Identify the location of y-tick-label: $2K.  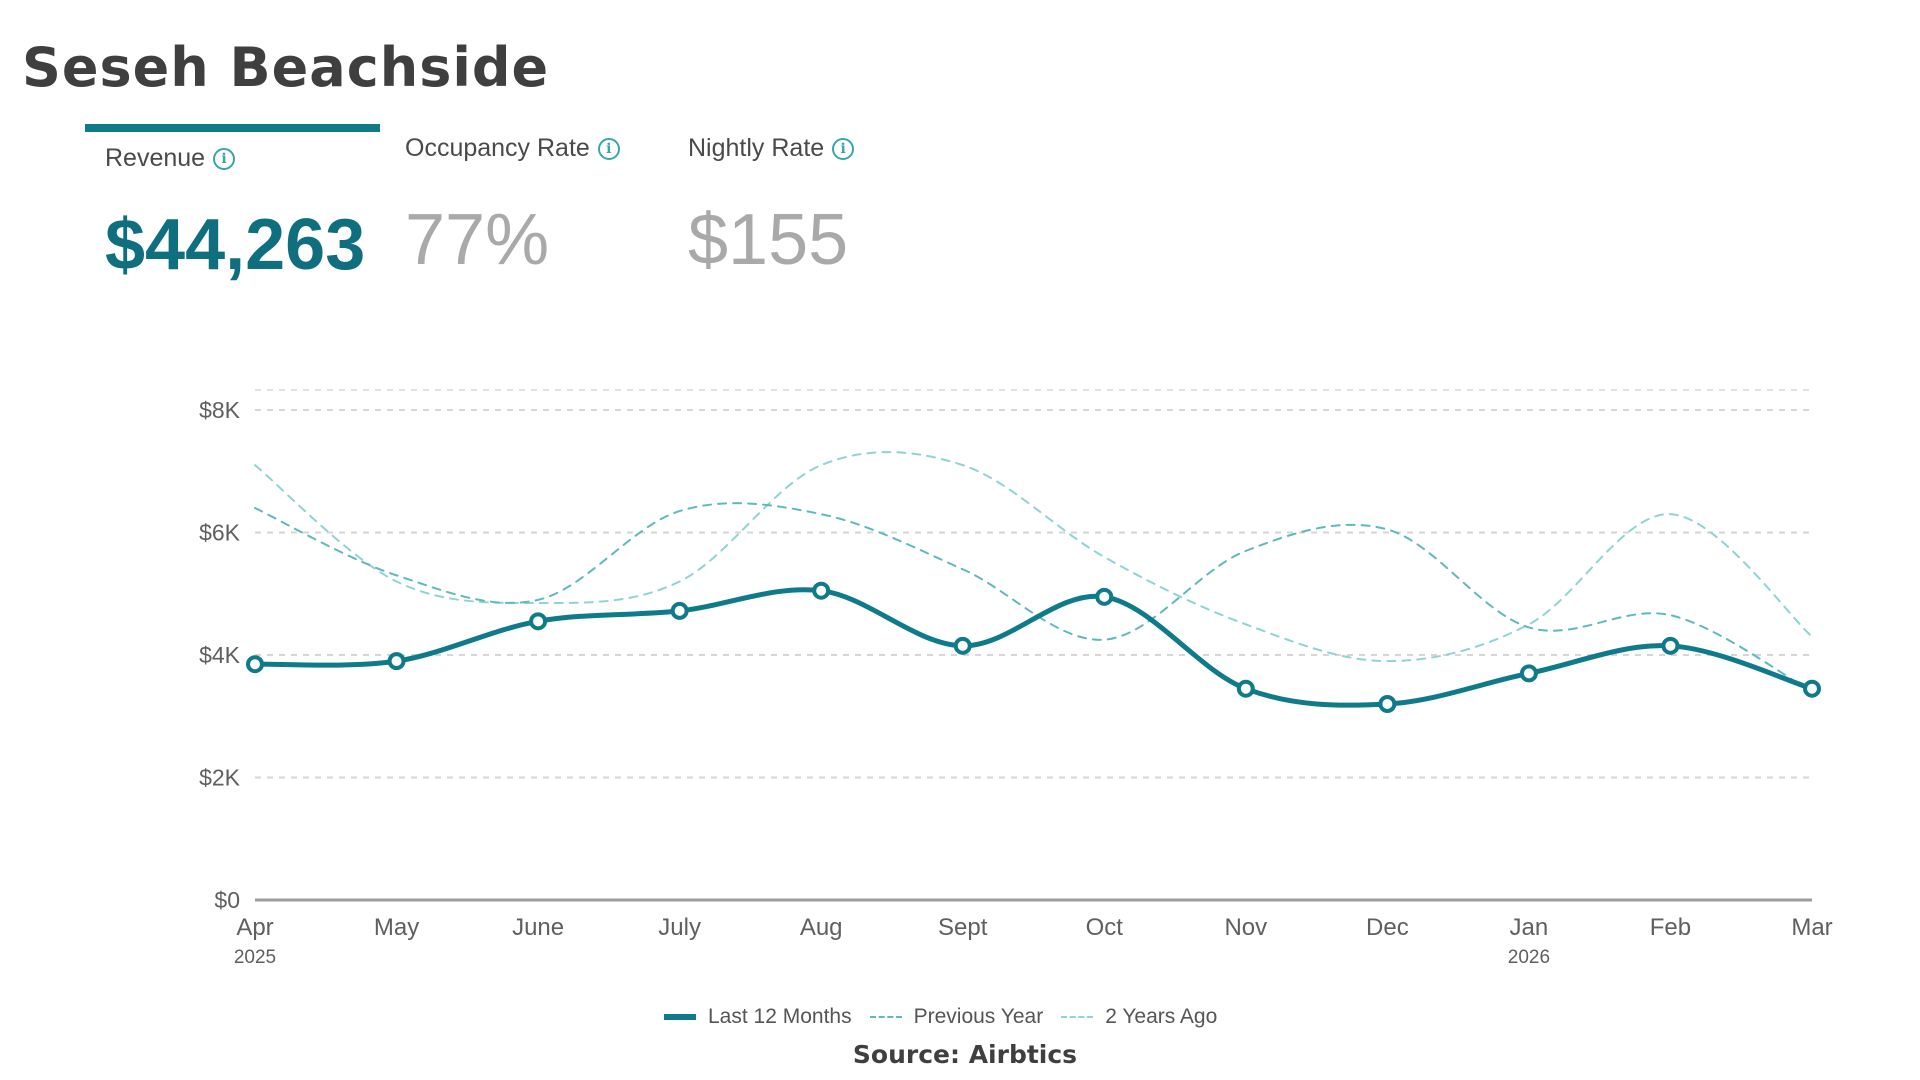
(220, 778).